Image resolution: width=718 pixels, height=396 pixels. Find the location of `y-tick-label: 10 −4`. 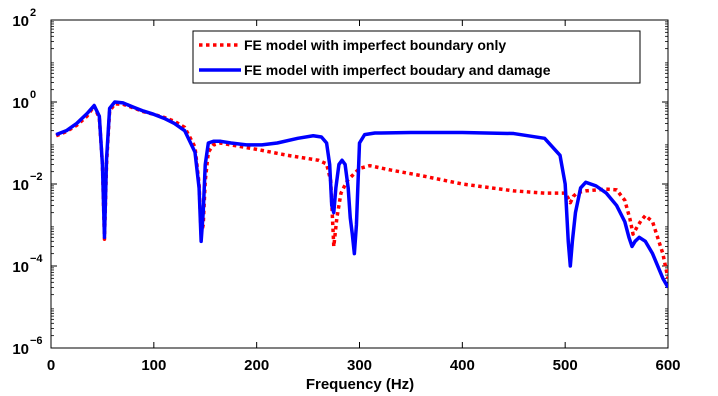

y-tick-label: 10 −4 is located at coordinates (27, 264).